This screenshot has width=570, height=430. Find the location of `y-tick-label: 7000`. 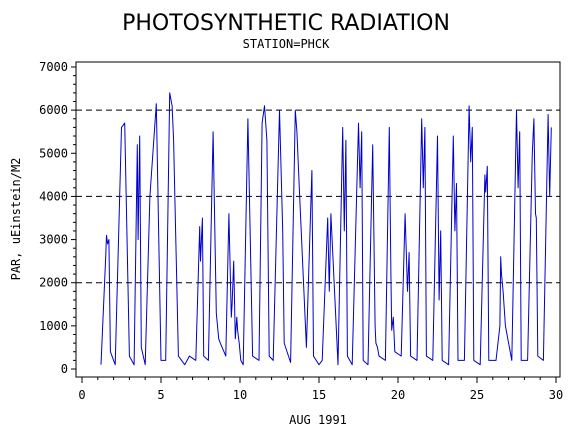

y-tick-label: 7000 is located at coordinates (53, 67).